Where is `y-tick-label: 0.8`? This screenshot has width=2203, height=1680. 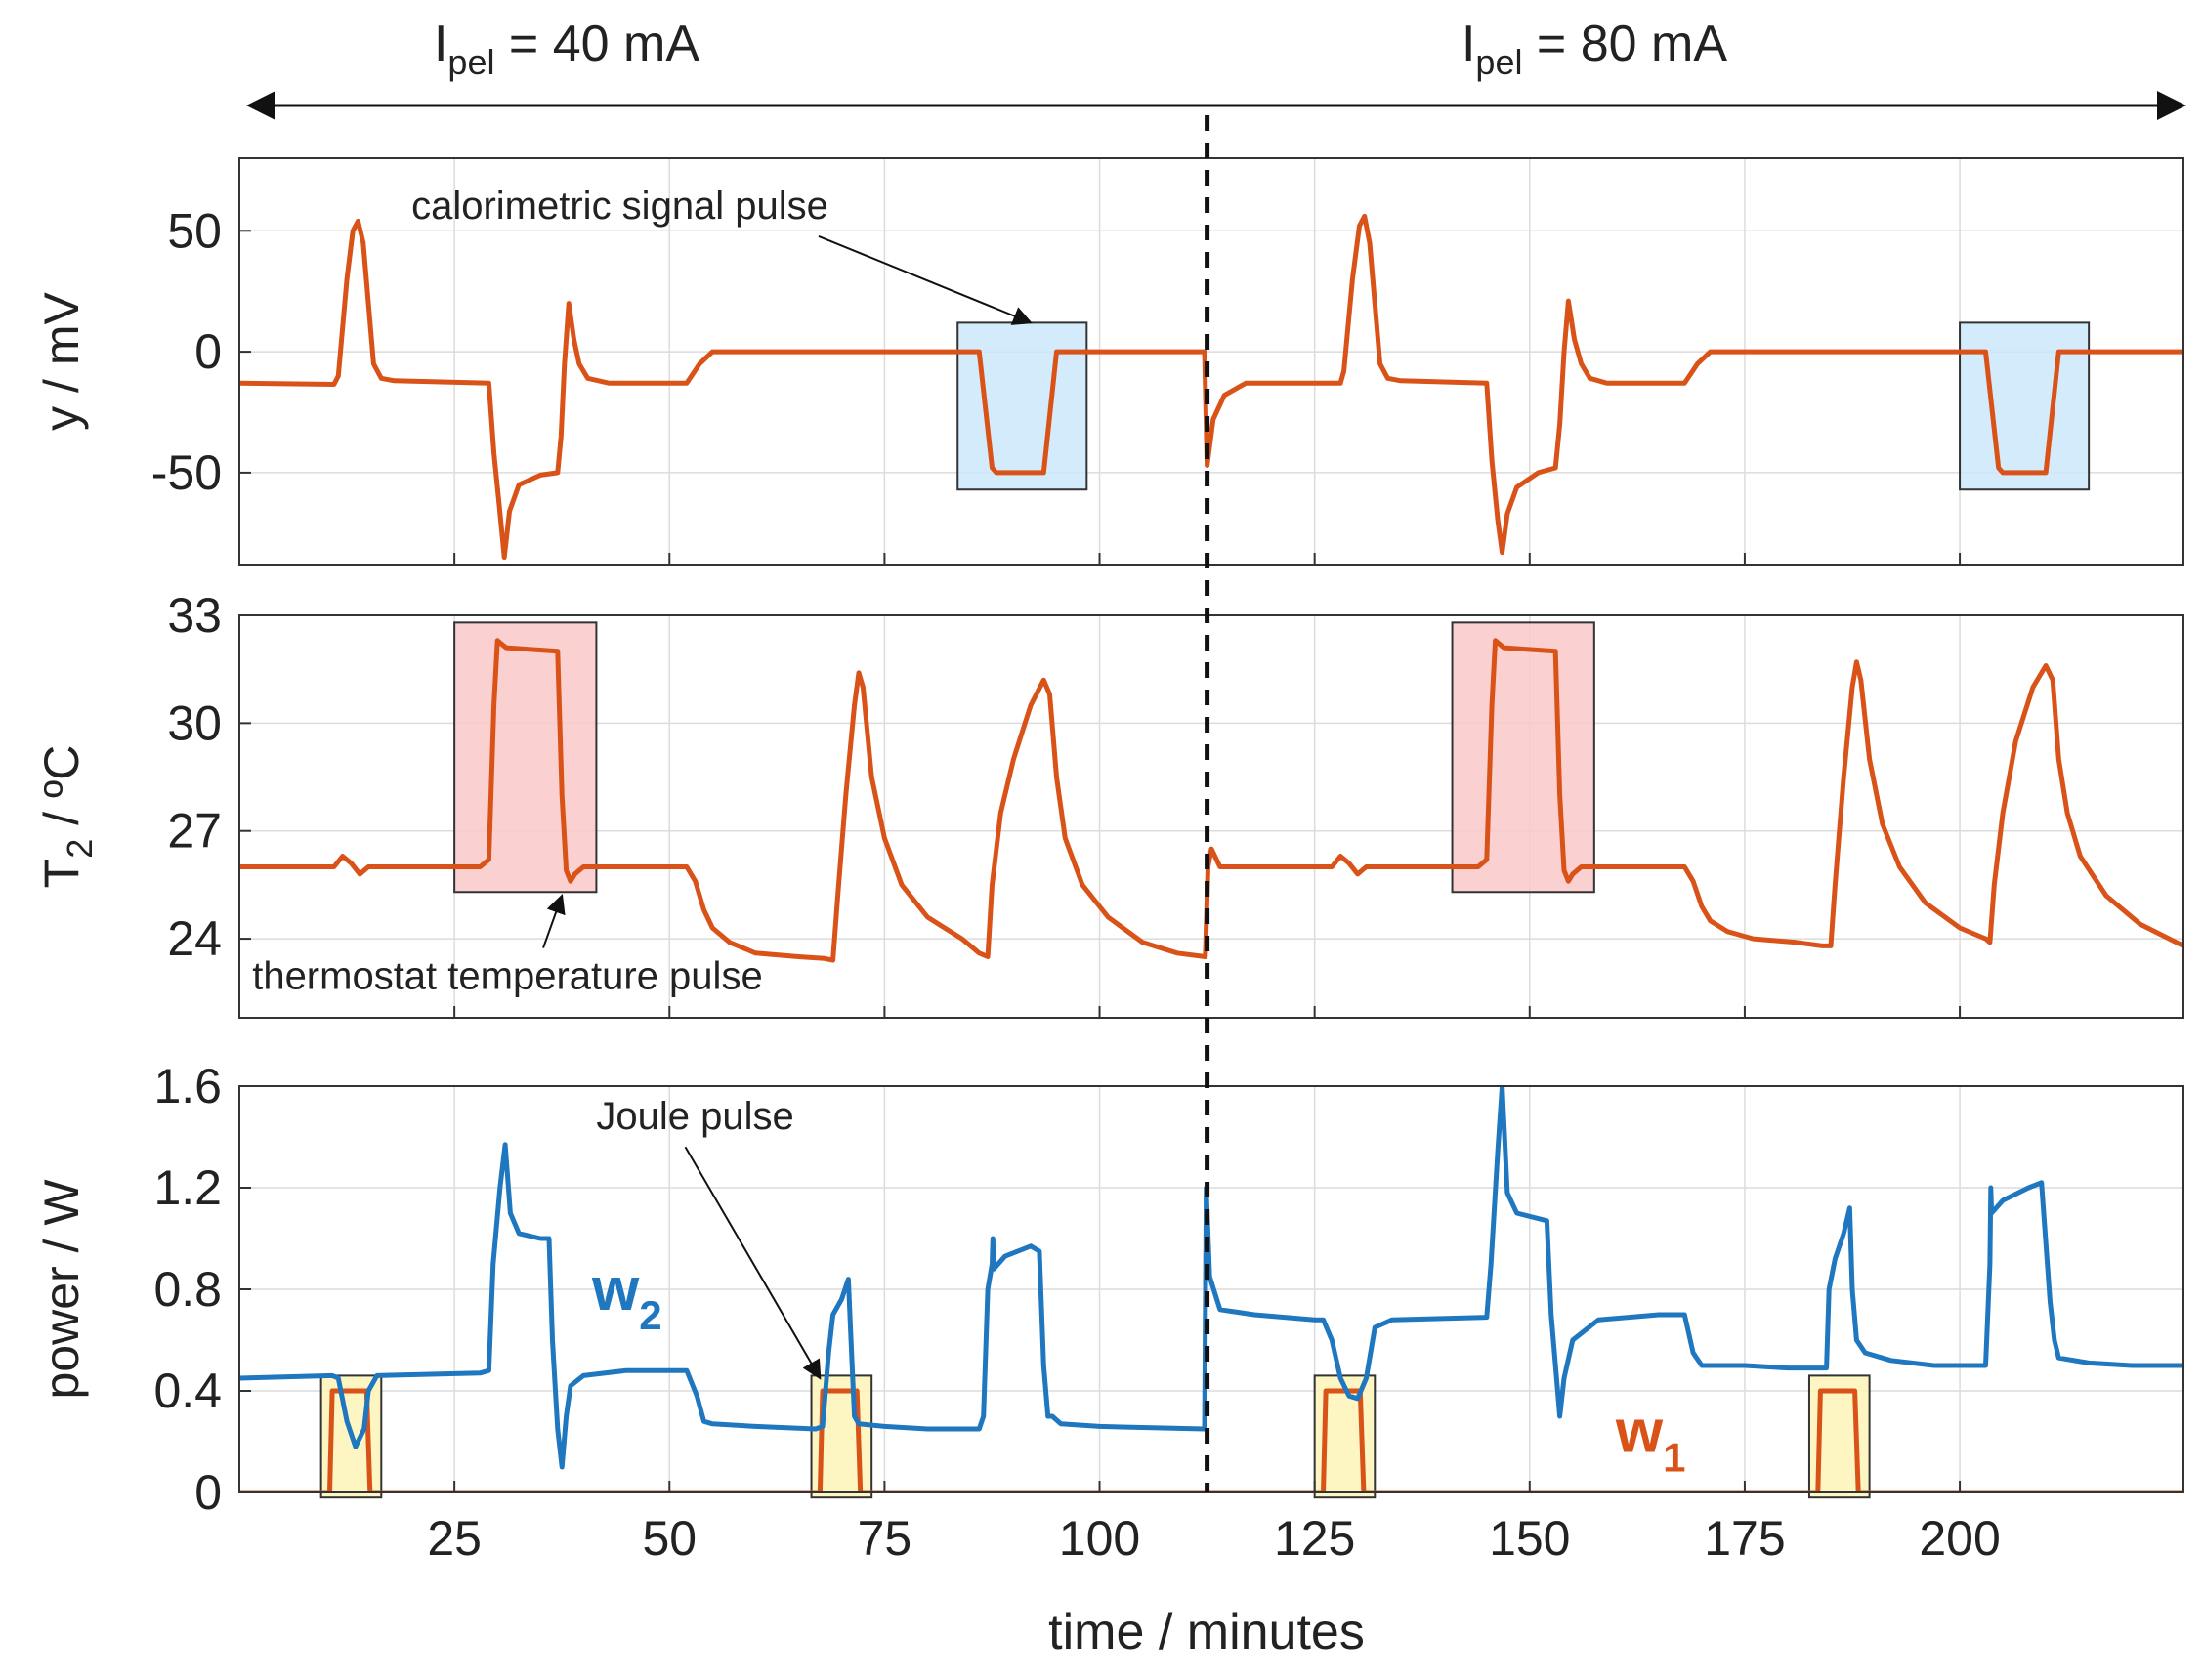 y-tick-label: 0.8 is located at coordinates (187, 1289).